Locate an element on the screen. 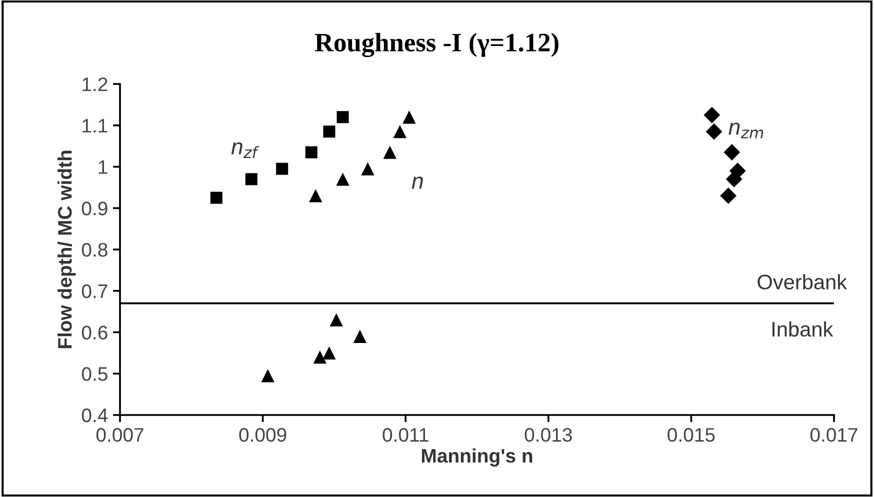 The image size is (874, 497). x-axis-title: Manning's n is located at coordinates (477, 457).